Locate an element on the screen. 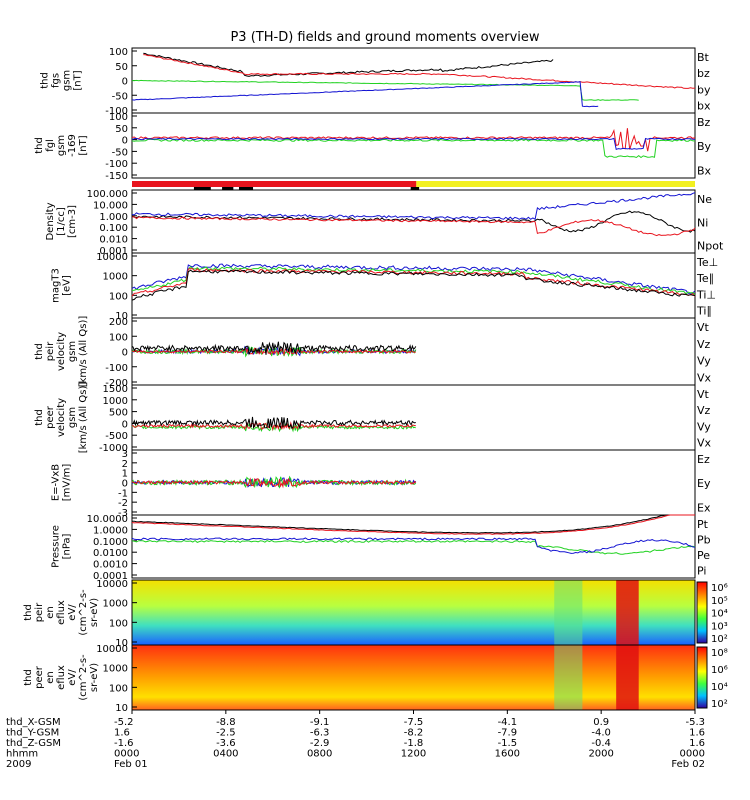 This screenshot has height=800, width=750. pb-trace is located at coordinates (413, 524).